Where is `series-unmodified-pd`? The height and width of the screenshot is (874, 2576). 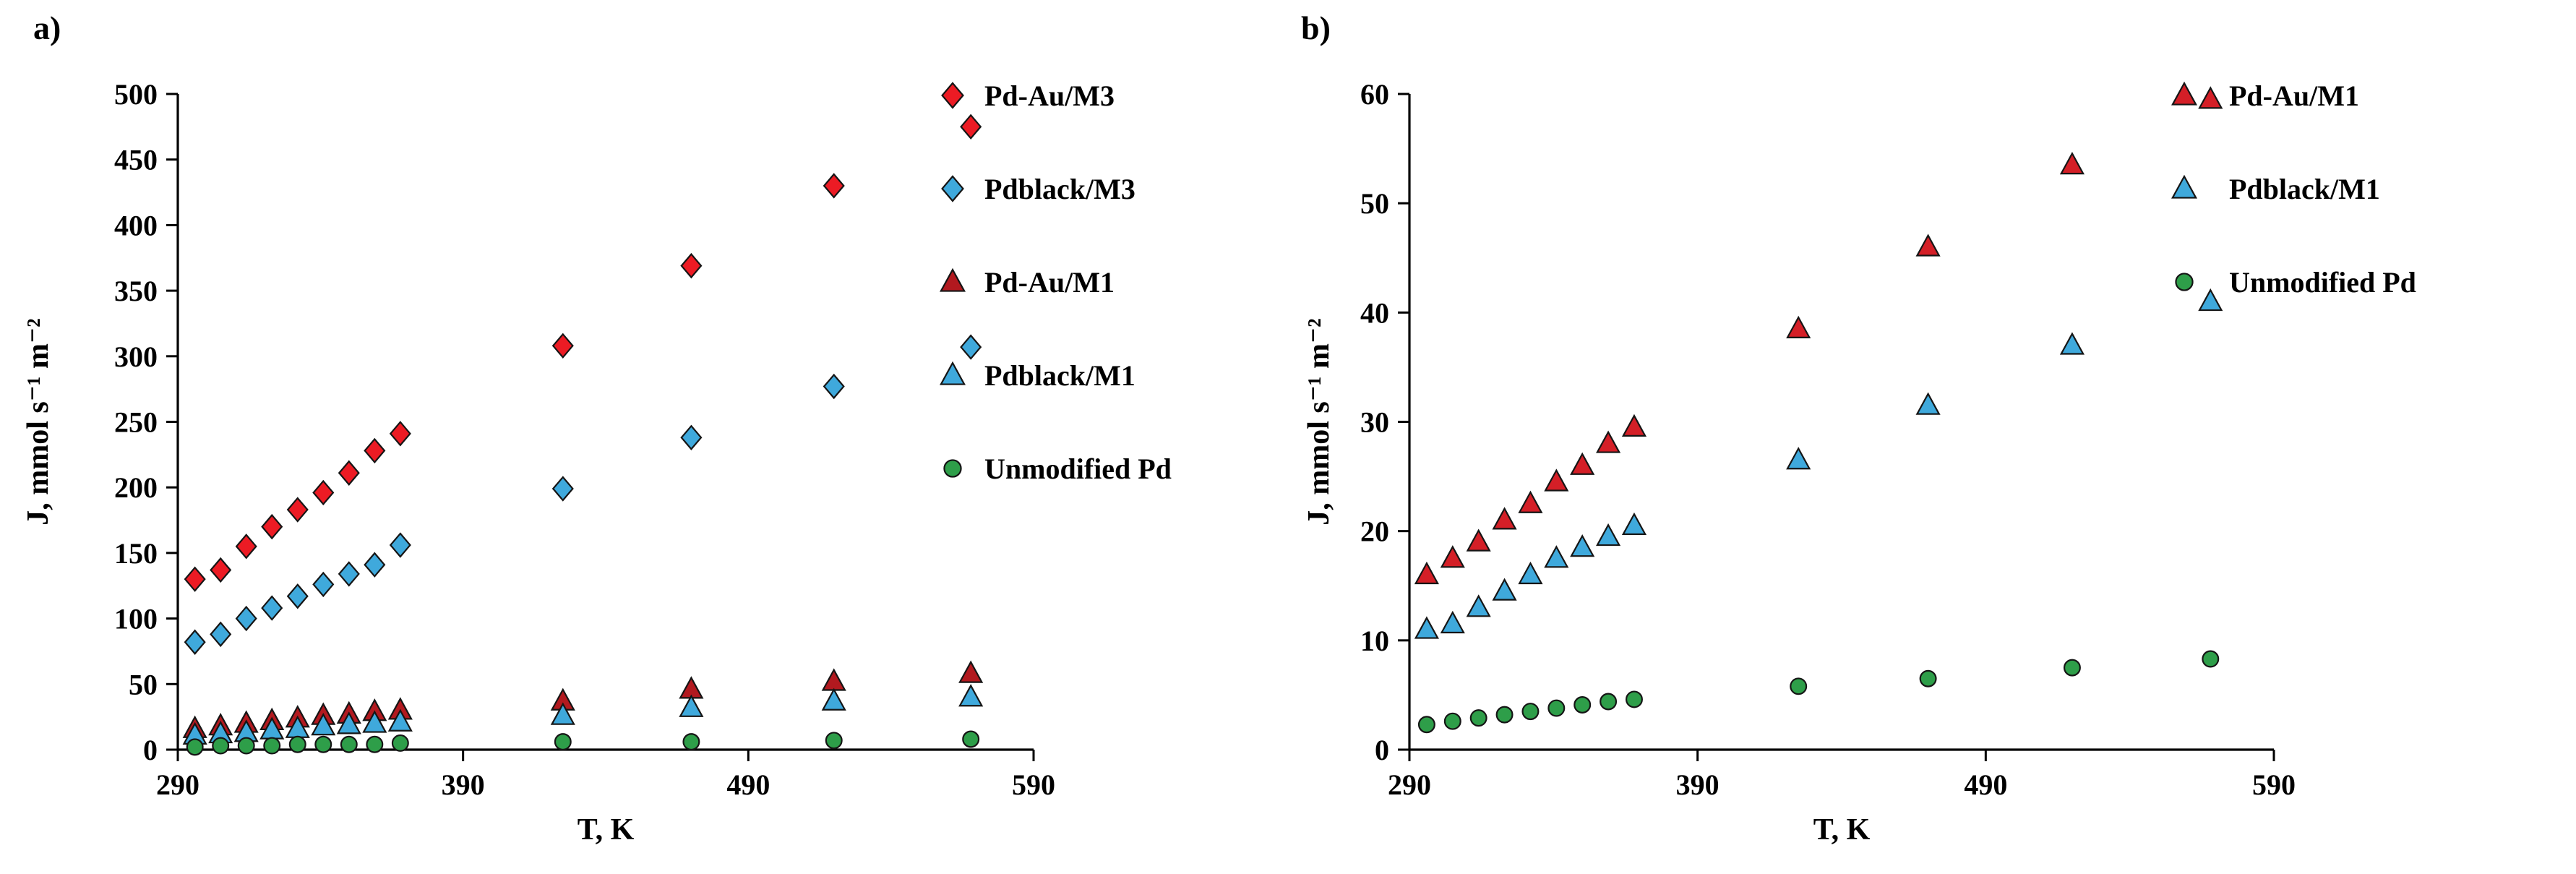
series-unmodified-pd is located at coordinates (1819, 692).